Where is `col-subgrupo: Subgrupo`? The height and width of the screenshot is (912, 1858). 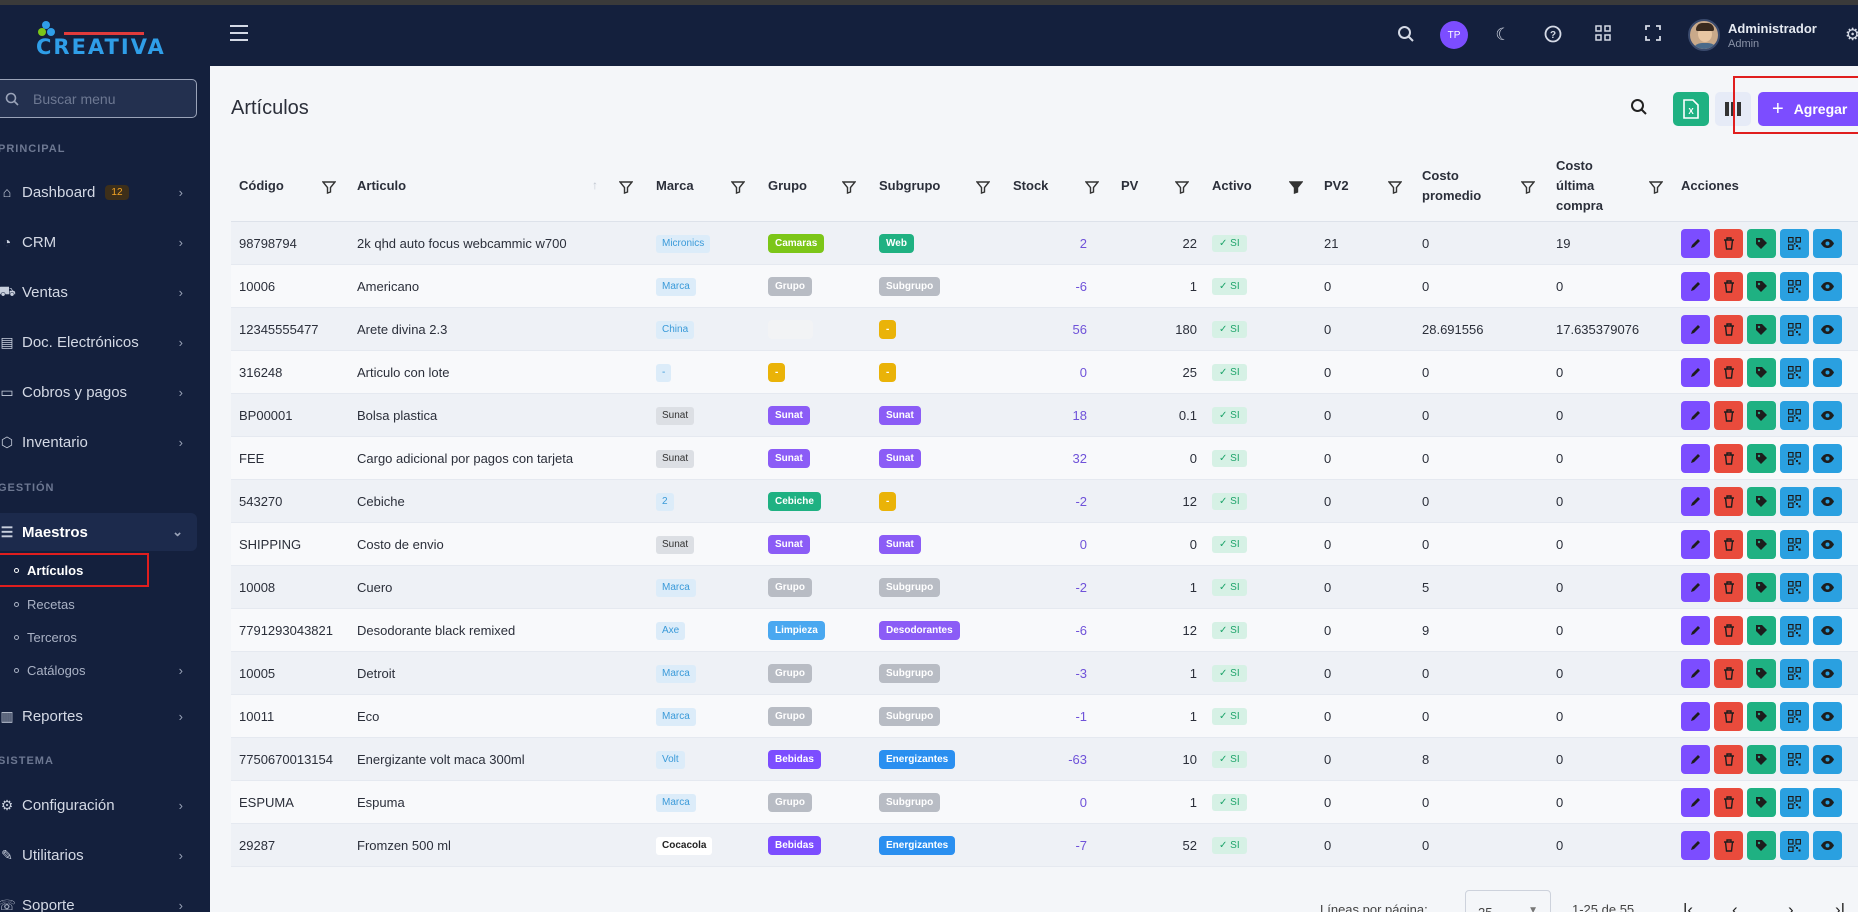
col-subgrupo: Subgrupo is located at coordinates (910, 185).